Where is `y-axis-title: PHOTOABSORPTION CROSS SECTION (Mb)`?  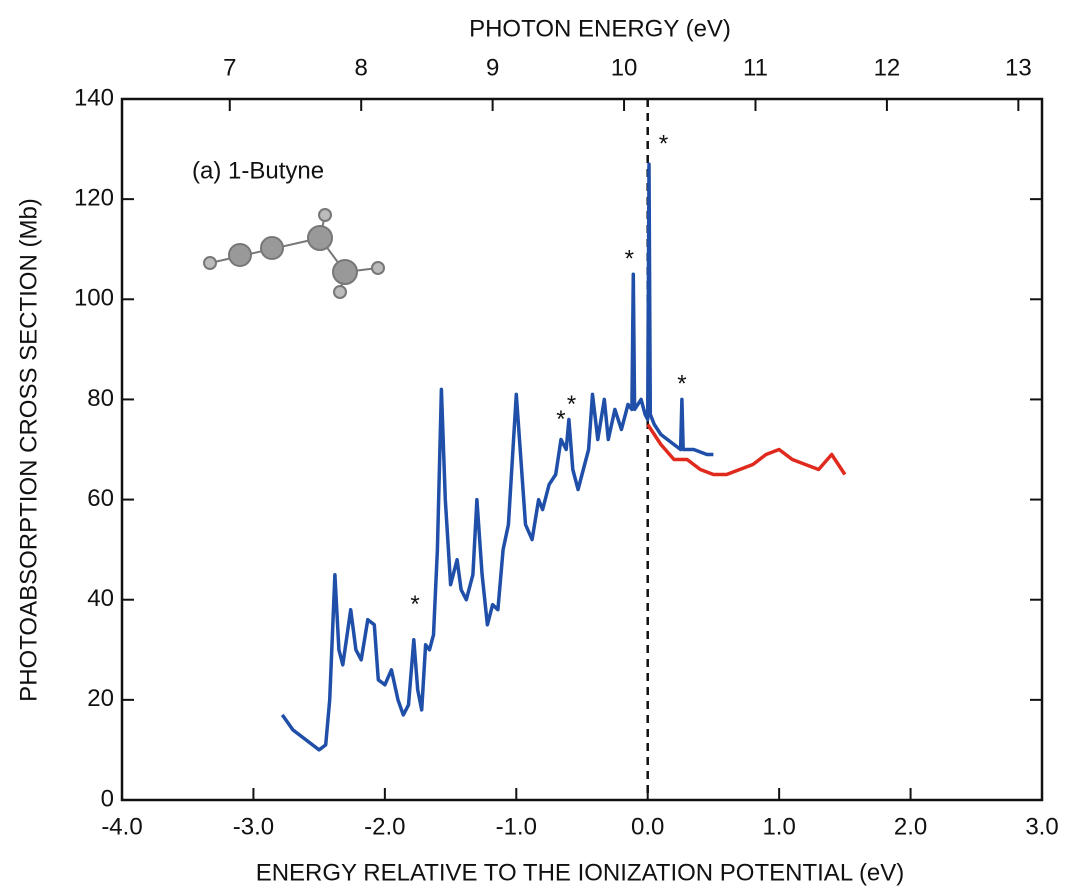
y-axis-title: PHOTOABSORPTION CROSS SECTION (Mb) is located at coordinates (28, 450).